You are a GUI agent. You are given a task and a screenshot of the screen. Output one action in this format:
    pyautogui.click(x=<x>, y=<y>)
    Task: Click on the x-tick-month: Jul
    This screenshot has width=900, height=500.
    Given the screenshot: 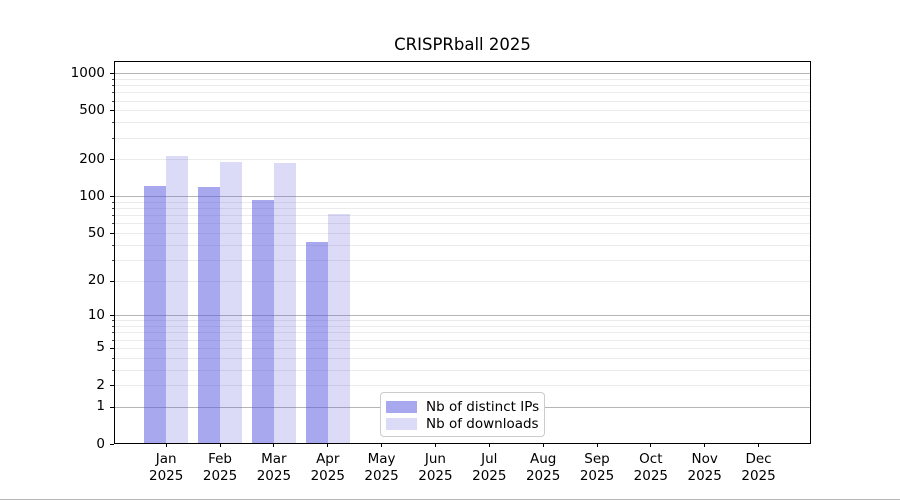 What is the action you would take?
    pyautogui.click(x=489, y=459)
    